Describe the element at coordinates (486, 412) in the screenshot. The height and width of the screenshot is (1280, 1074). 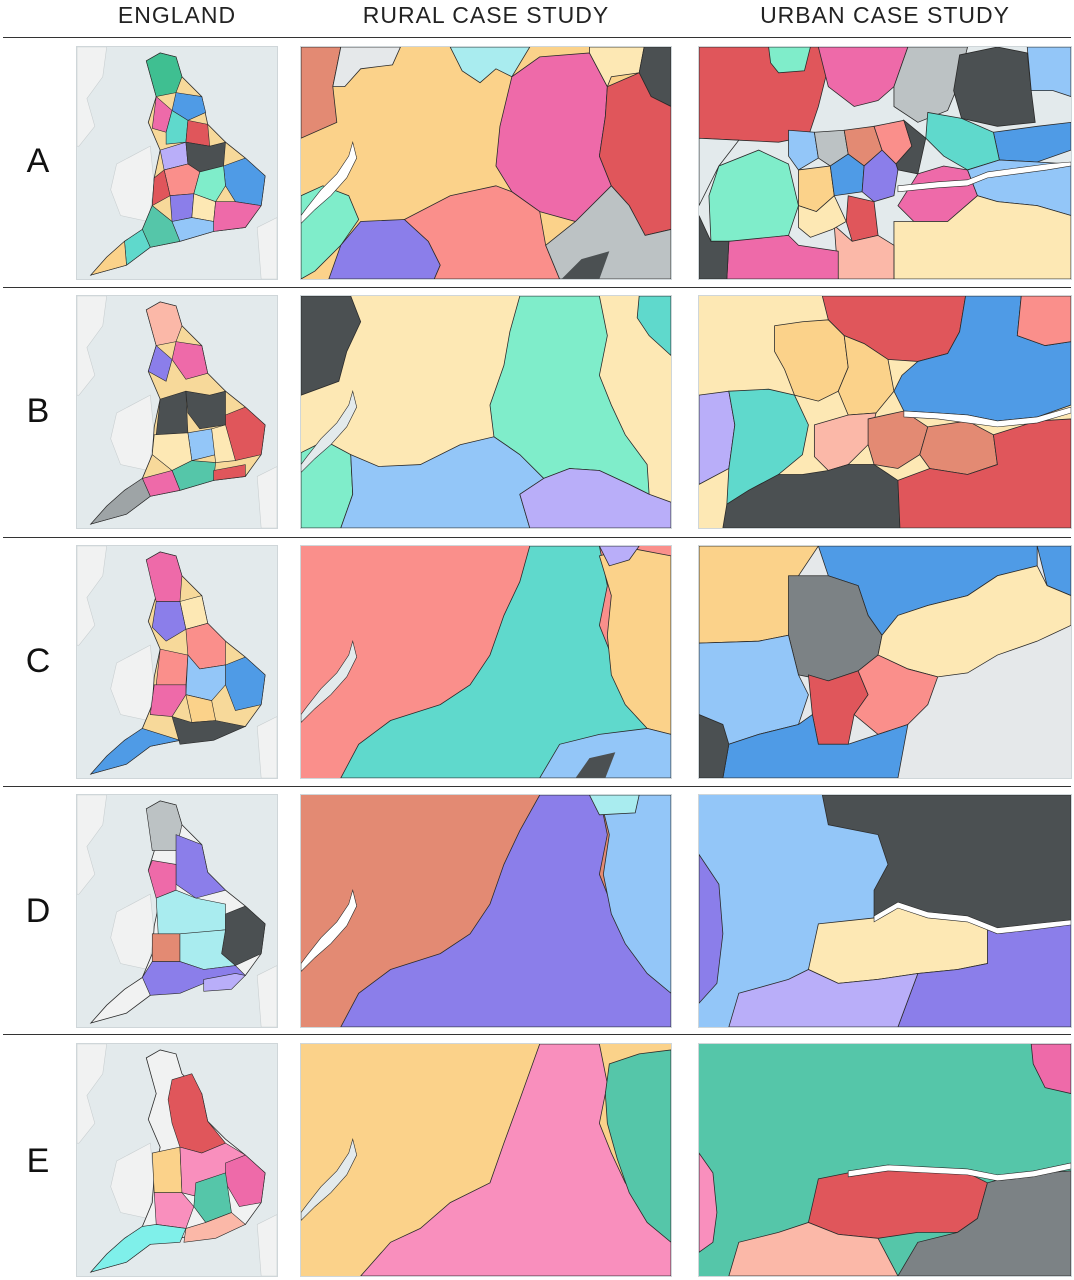
I see `rural-map-b` at that location.